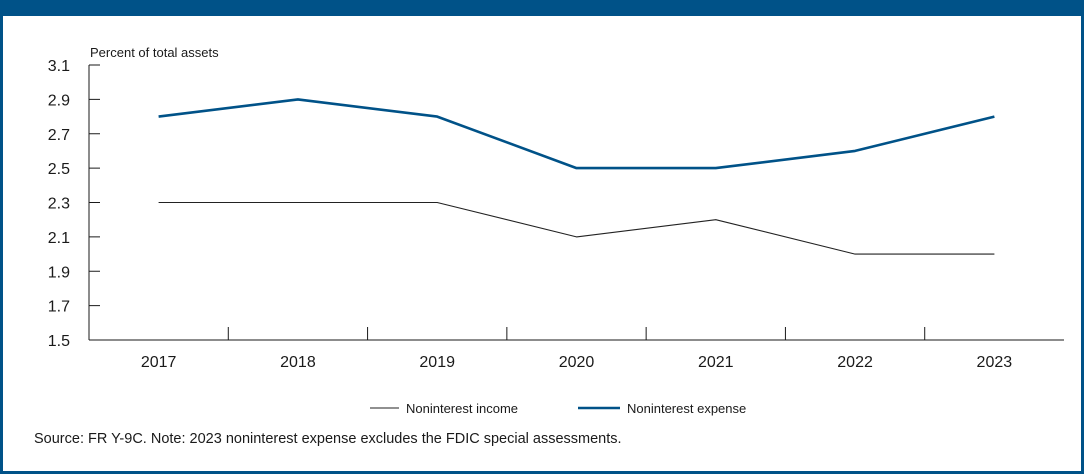  What do you see at coordinates (154, 52) in the screenshot?
I see `y-axis-title: Percent of total assets` at bounding box center [154, 52].